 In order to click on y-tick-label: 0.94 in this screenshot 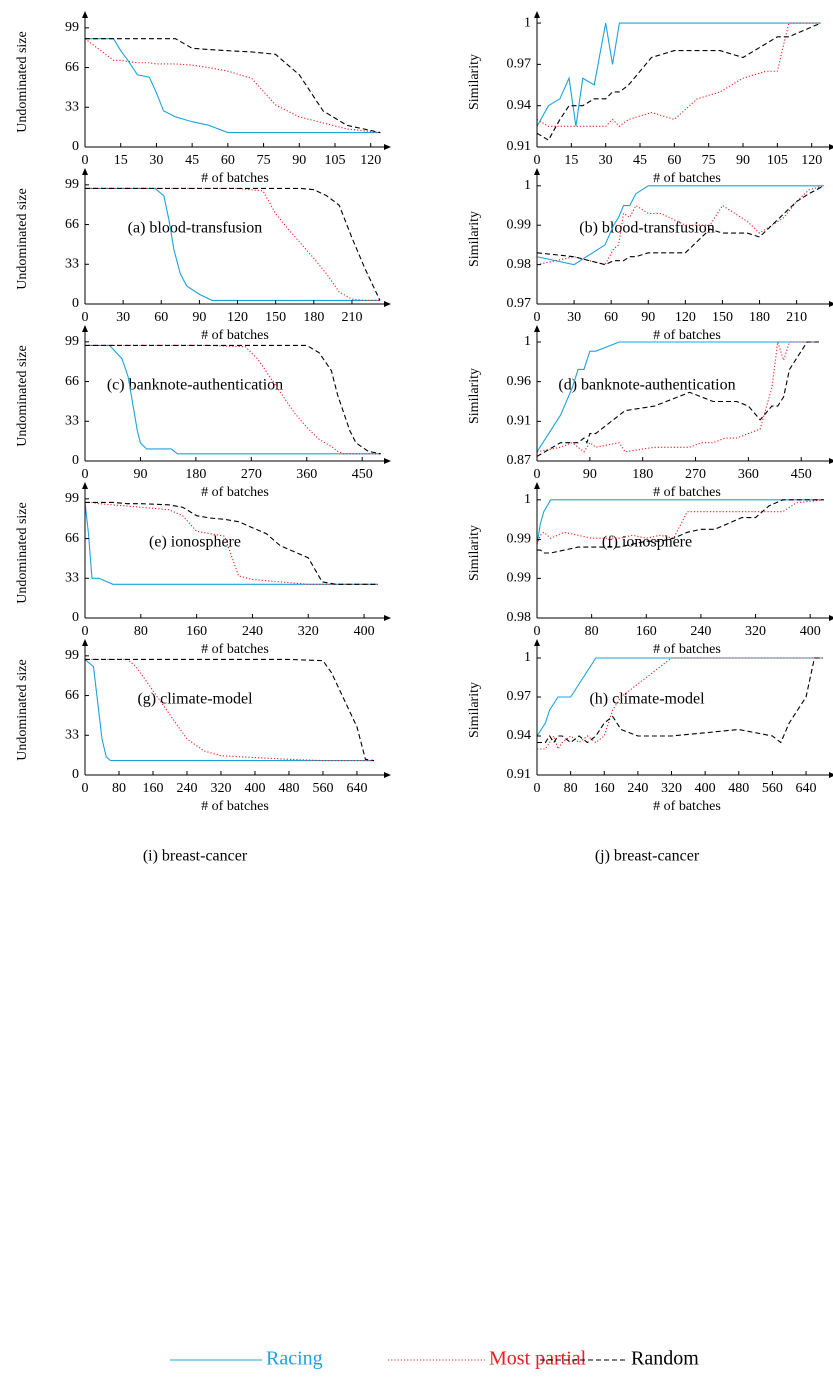, I will do `click(519, 105)`.